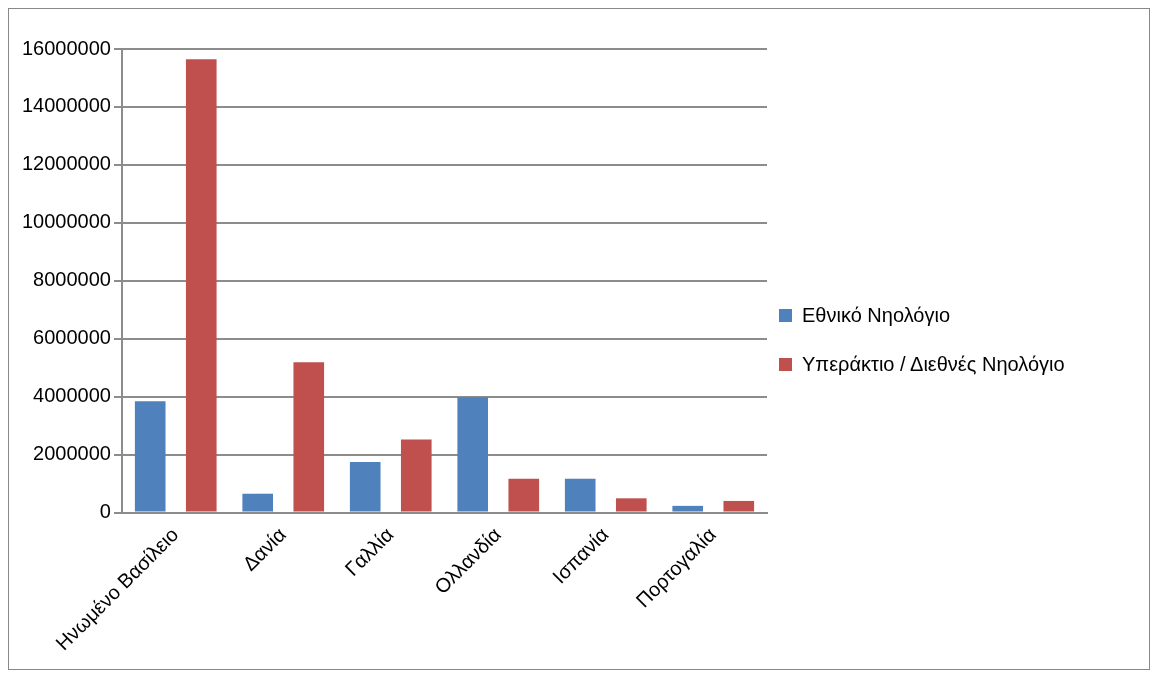 This screenshot has height=675, width=1153. I want to click on legend-label: Υπεράκτιο / Διεθνές Νηολόγιο, so click(933, 364).